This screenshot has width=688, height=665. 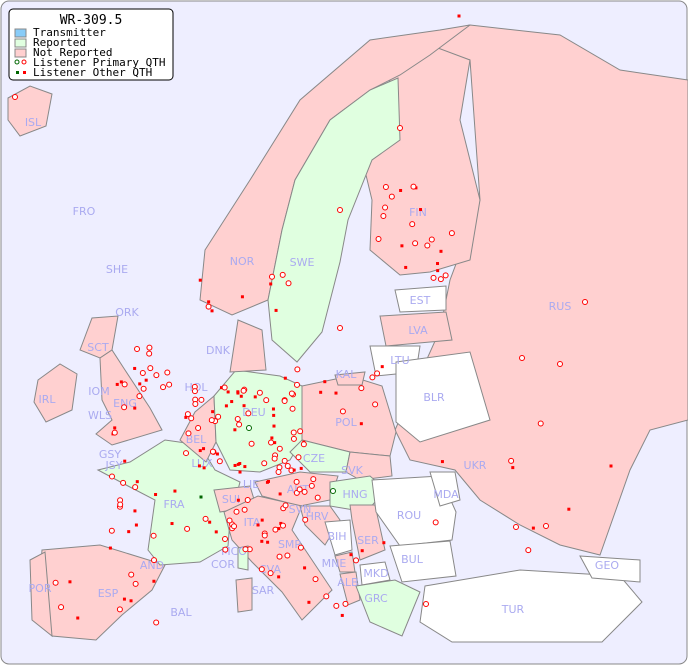 What do you see at coordinates (244, 595) in the screenshot?
I see `country-sar` at bounding box center [244, 595].